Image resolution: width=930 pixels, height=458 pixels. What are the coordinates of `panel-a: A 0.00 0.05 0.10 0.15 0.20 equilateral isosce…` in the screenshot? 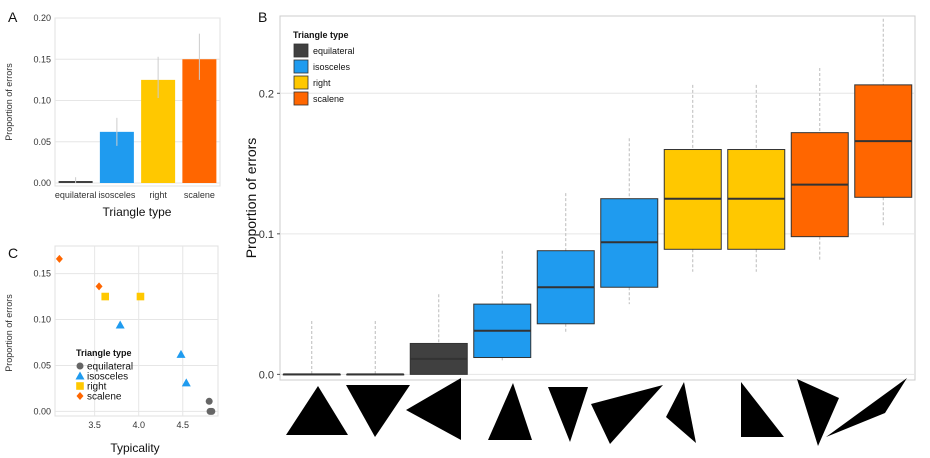 It's located at (112, 114).